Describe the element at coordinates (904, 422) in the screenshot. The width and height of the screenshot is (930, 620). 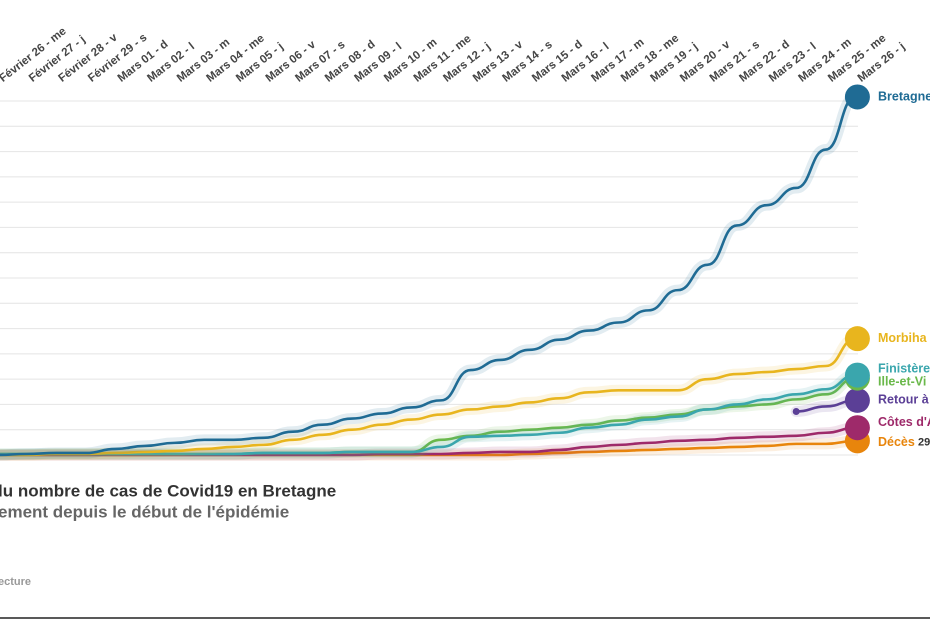
I see `series-label: Côtes d'A` at that location.